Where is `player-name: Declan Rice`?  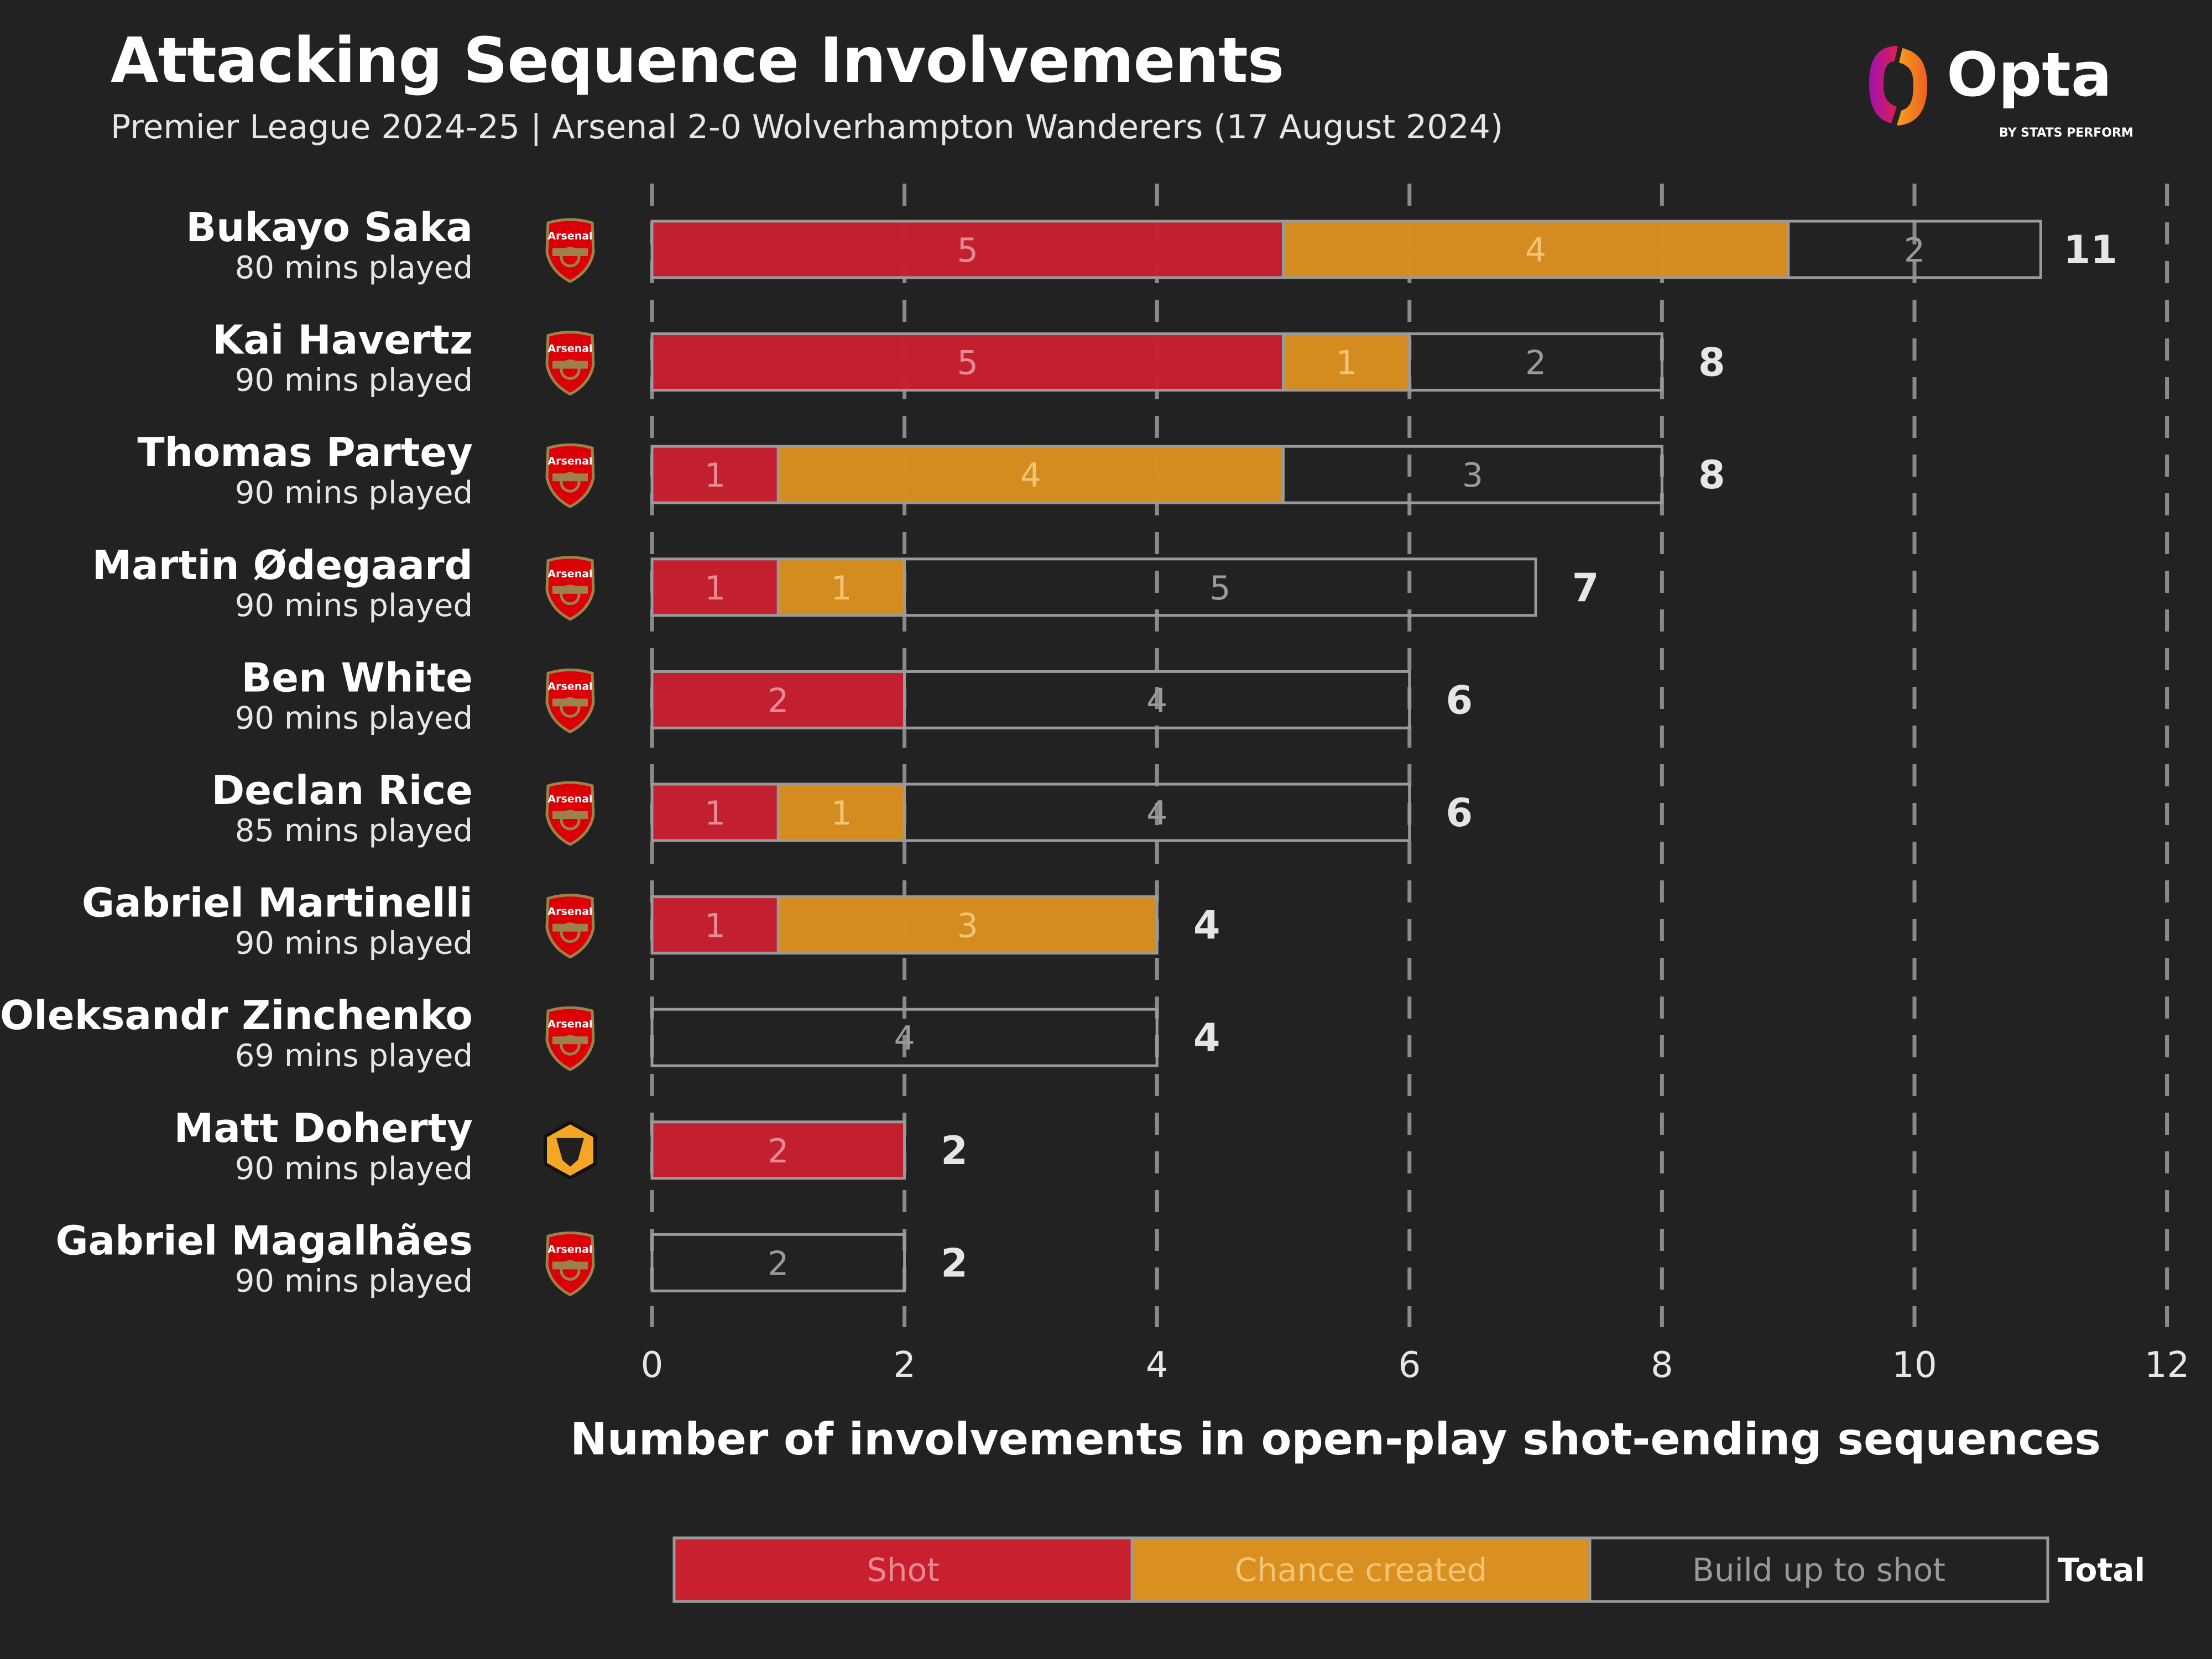
player-name: Declan Rice is located at coordinates (343, 790).